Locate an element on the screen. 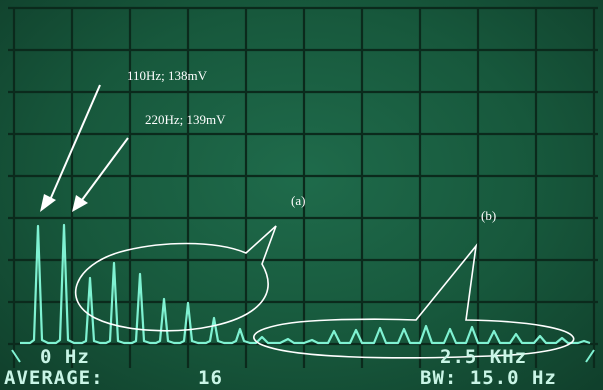 This screenshot has height=390, width=603. start-frequency-readout: 0 Hz is located at coordinates (65, 357).